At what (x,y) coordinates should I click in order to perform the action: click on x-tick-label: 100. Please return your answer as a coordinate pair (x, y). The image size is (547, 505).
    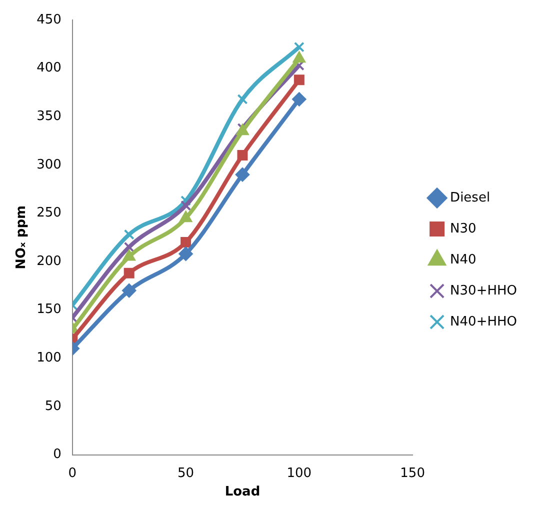
    Looking at the image, I should click on (299, 473).